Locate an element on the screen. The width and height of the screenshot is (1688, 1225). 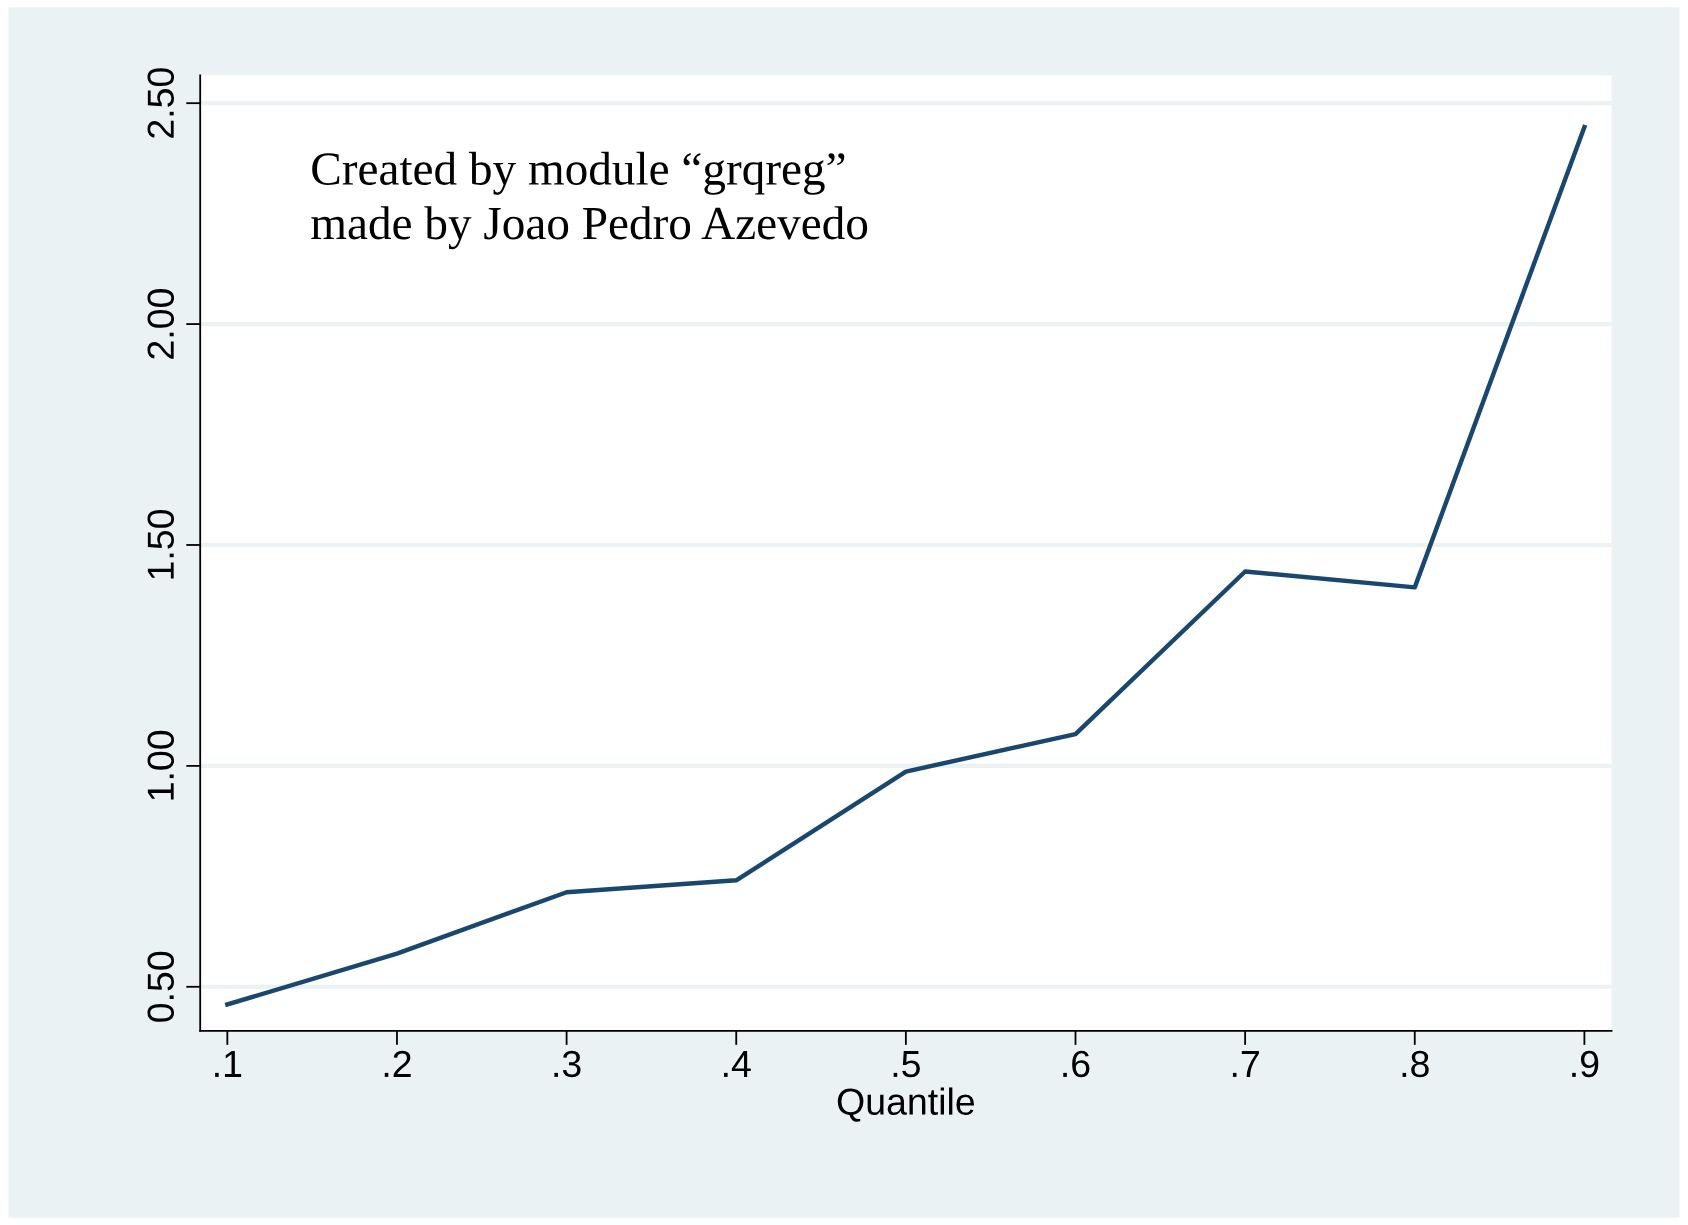
x-tick-label: .4 is located at coordinates (737, 1064).